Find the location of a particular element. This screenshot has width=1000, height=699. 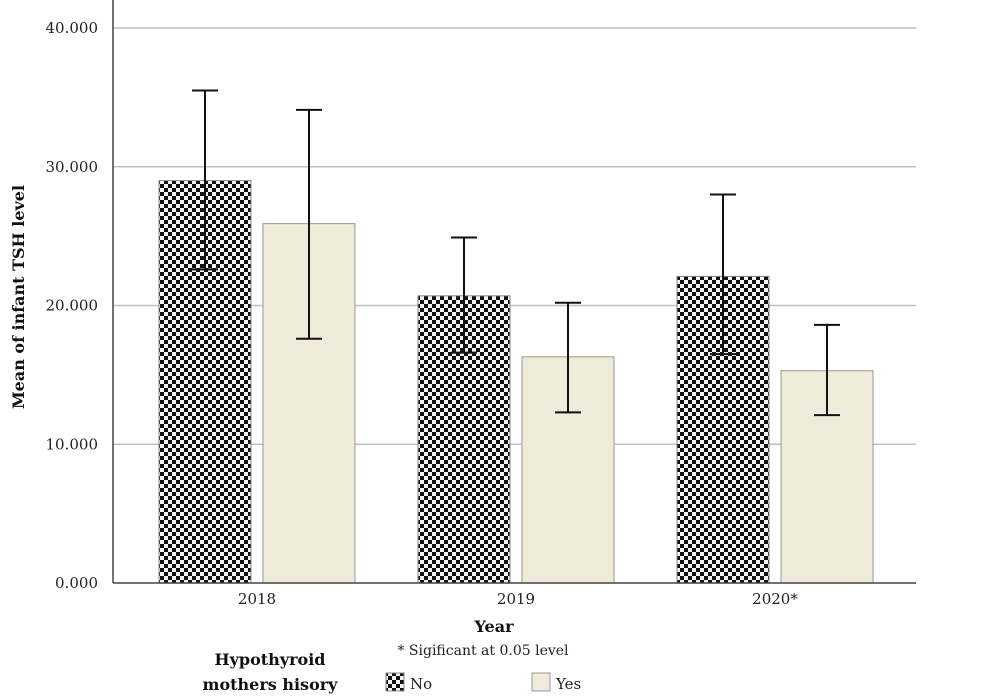

legend-title-line1: Hypothyroid is located at coordinates (270, 659).